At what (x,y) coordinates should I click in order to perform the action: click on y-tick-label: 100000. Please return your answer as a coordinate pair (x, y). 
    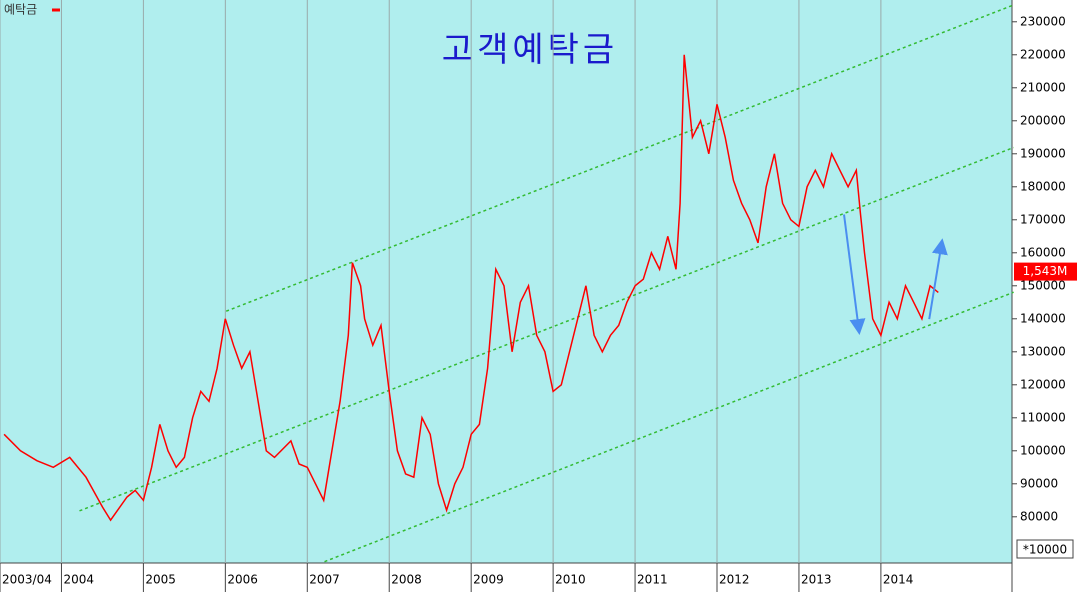
    Looking at the image, I should click on (1043, 450).